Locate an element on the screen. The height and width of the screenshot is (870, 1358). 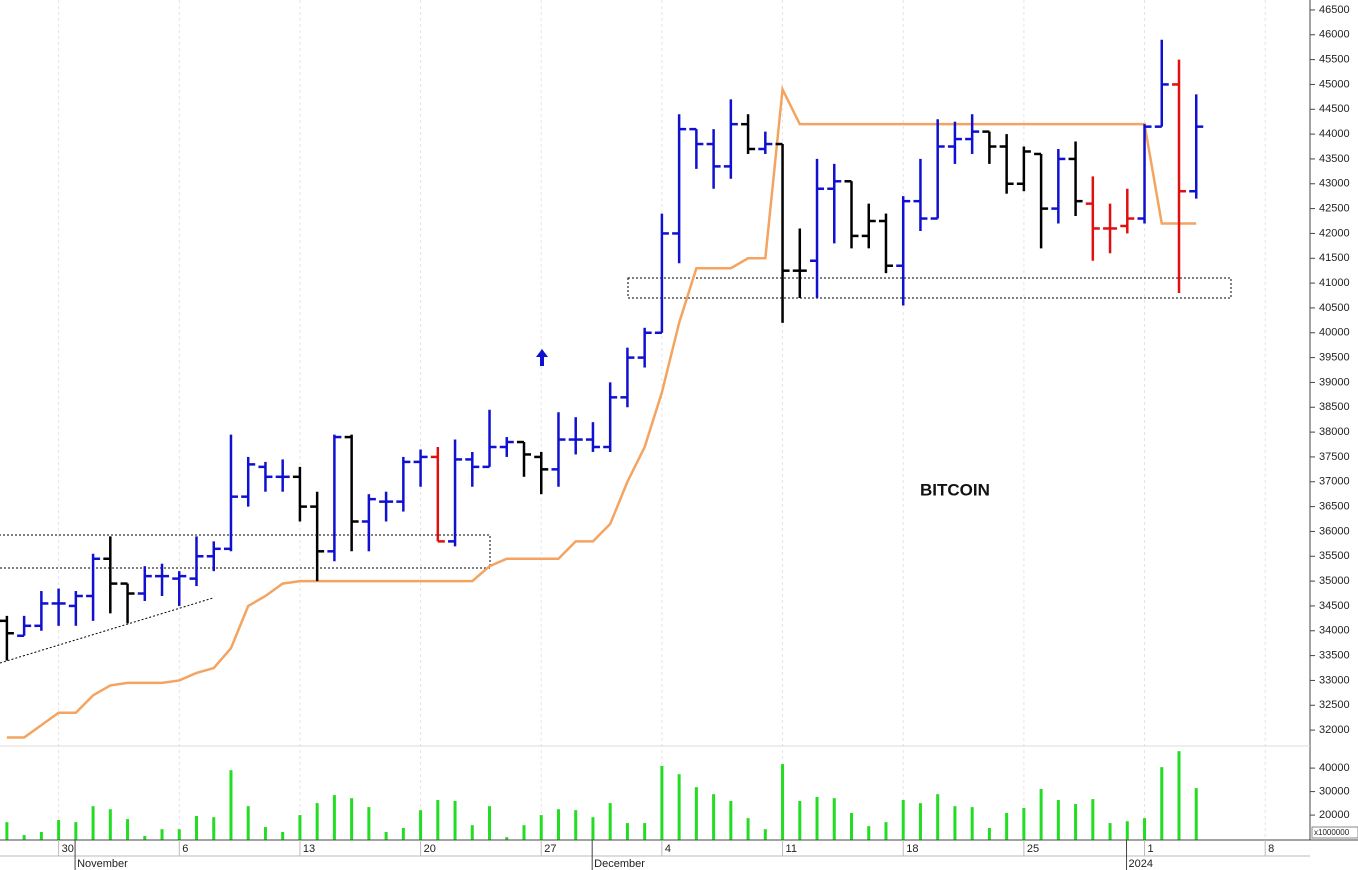
volume-tick-label: 20000 is located at coordinates (1334, 815).